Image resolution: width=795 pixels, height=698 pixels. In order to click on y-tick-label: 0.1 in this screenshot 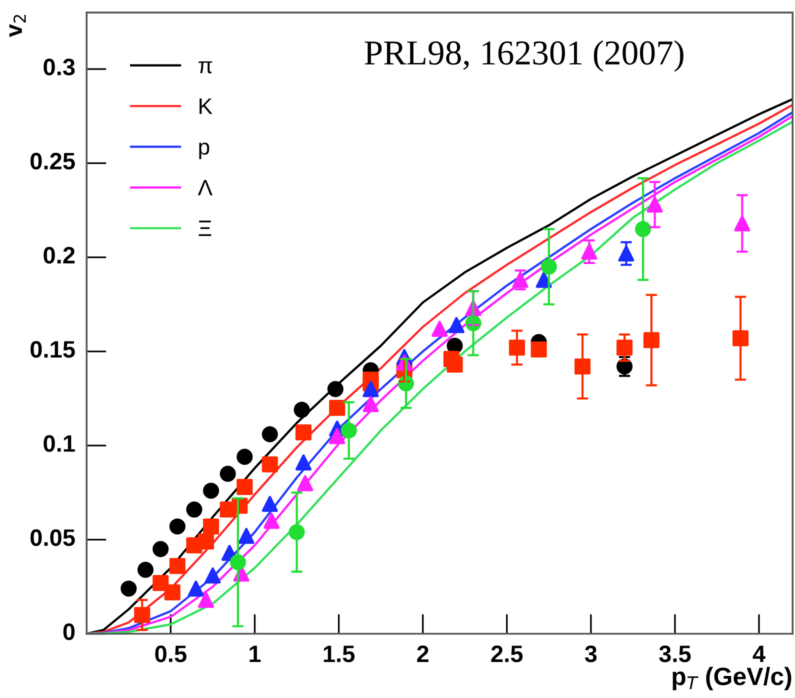, I will do `click(59, 443)`.